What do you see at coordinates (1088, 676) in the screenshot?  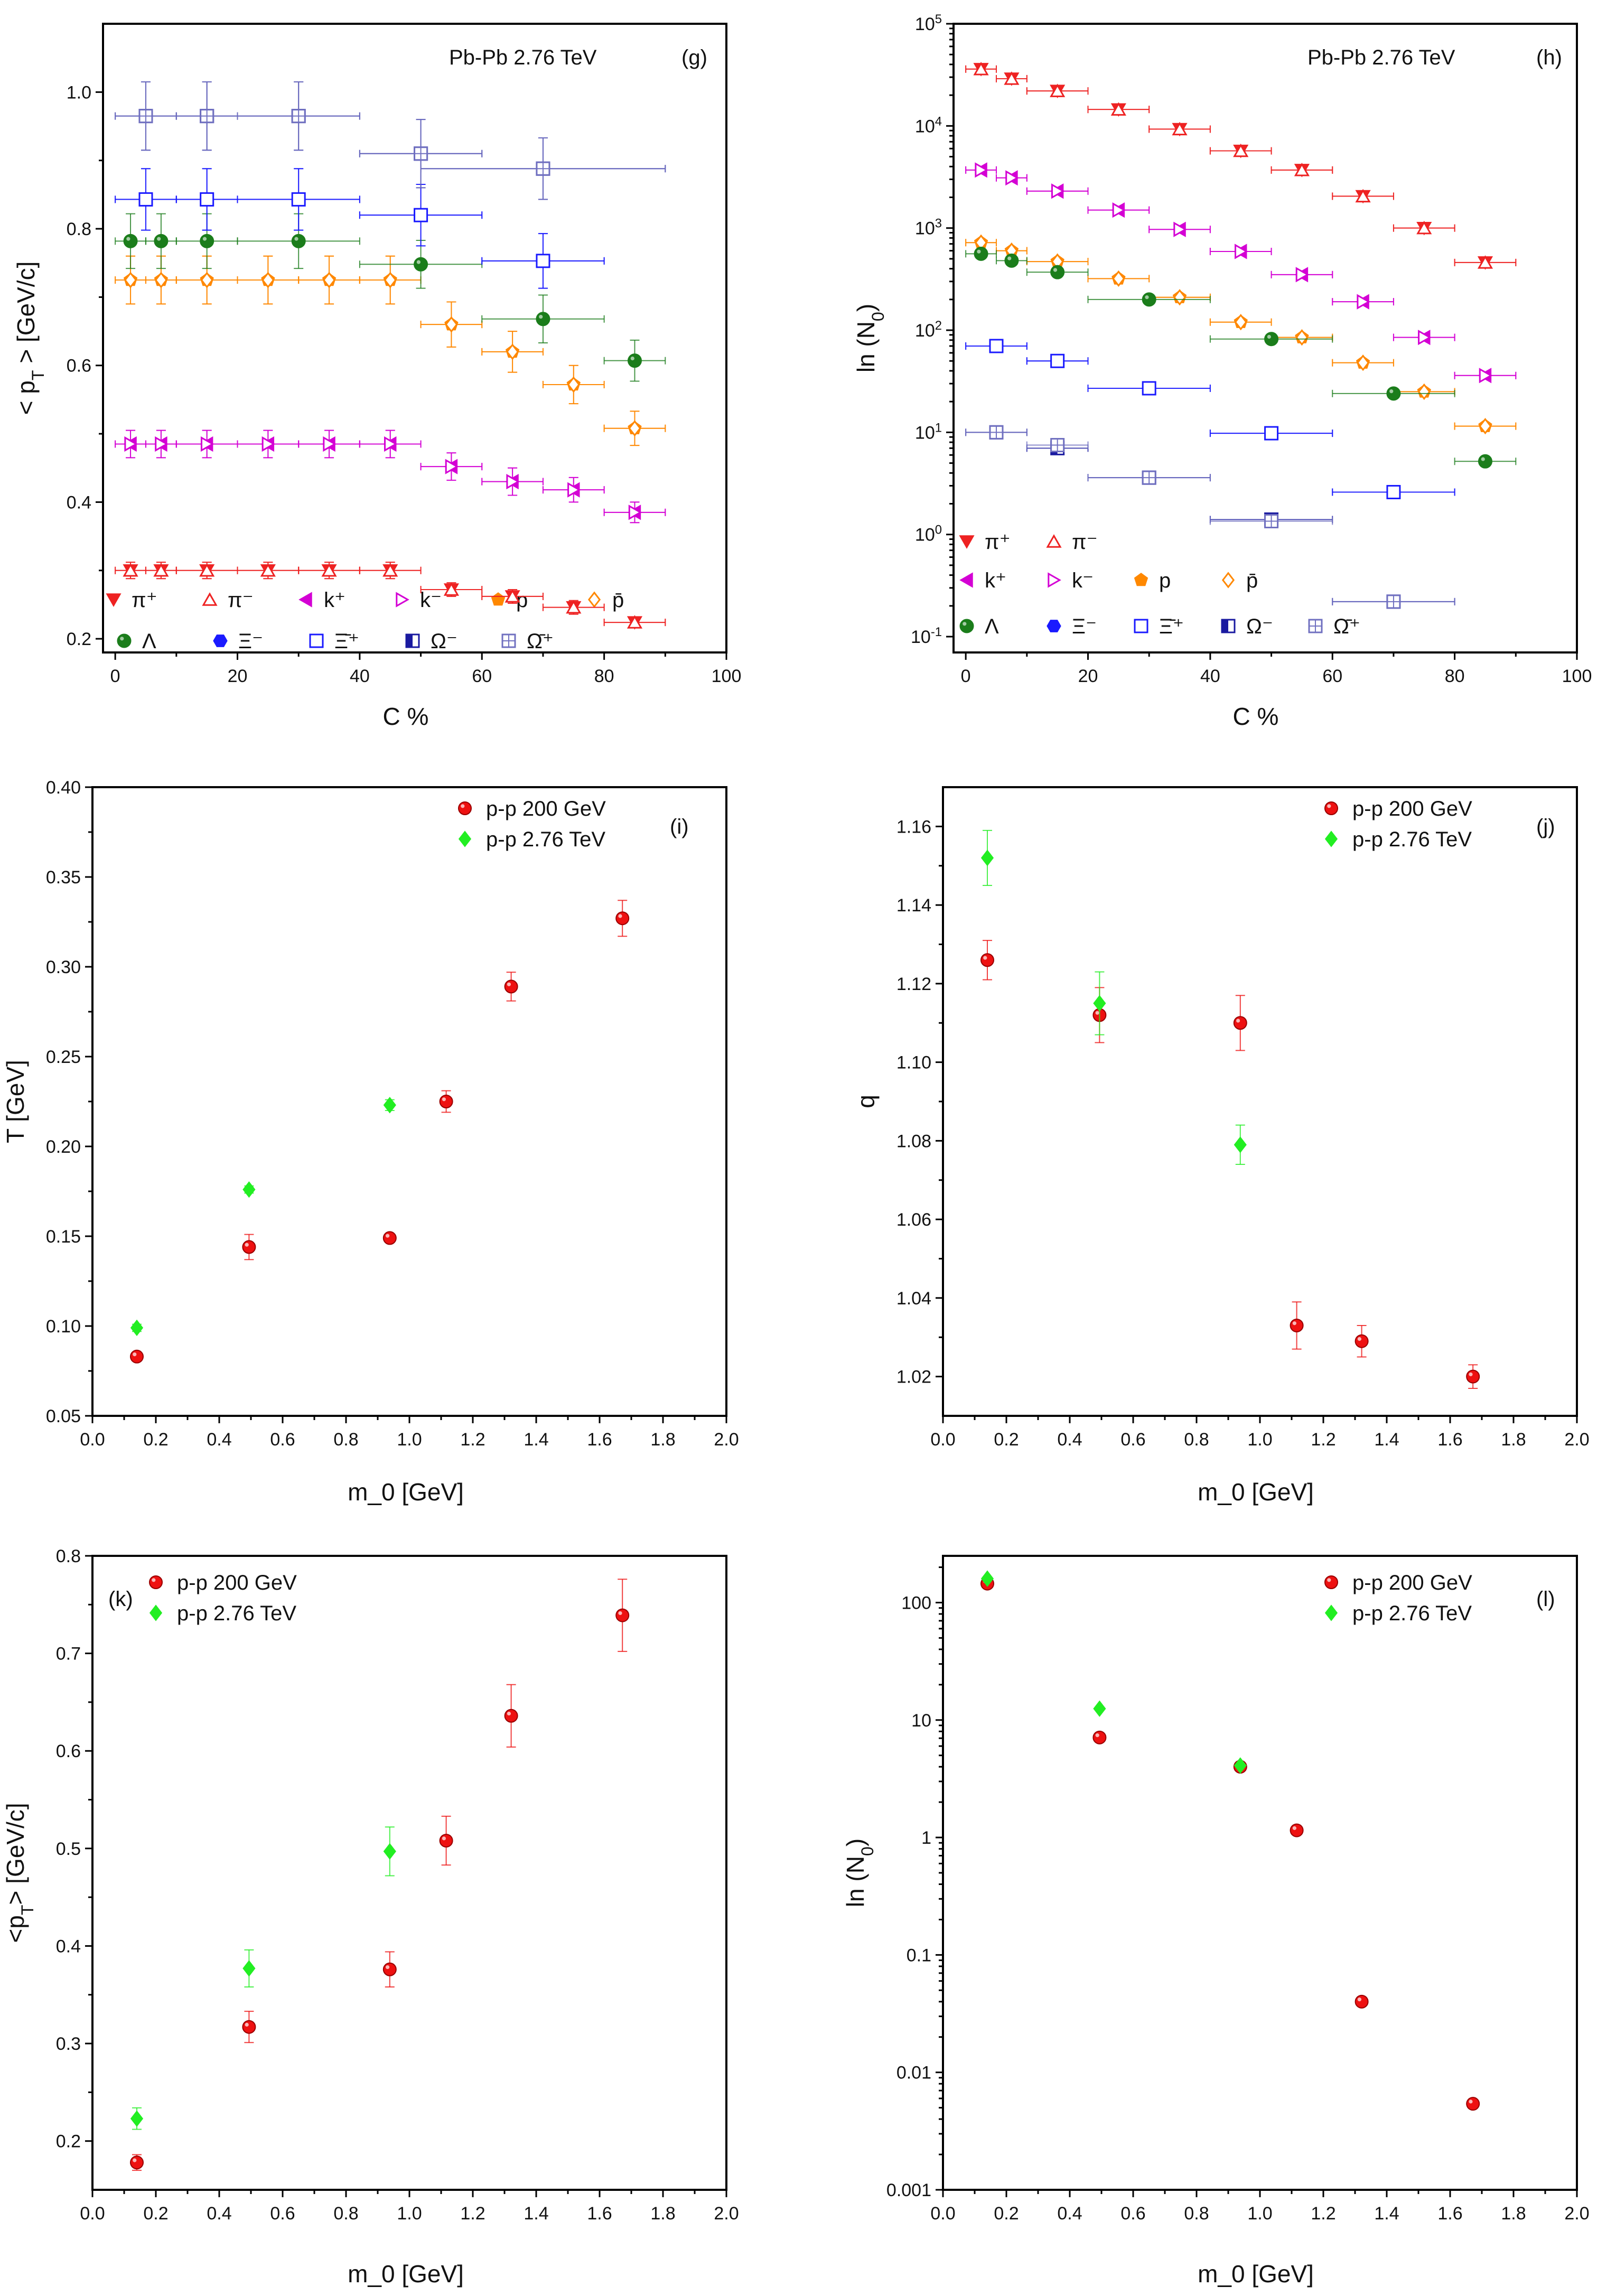 I see `x-tick-label: 20` at bounding box center [1088, 676].